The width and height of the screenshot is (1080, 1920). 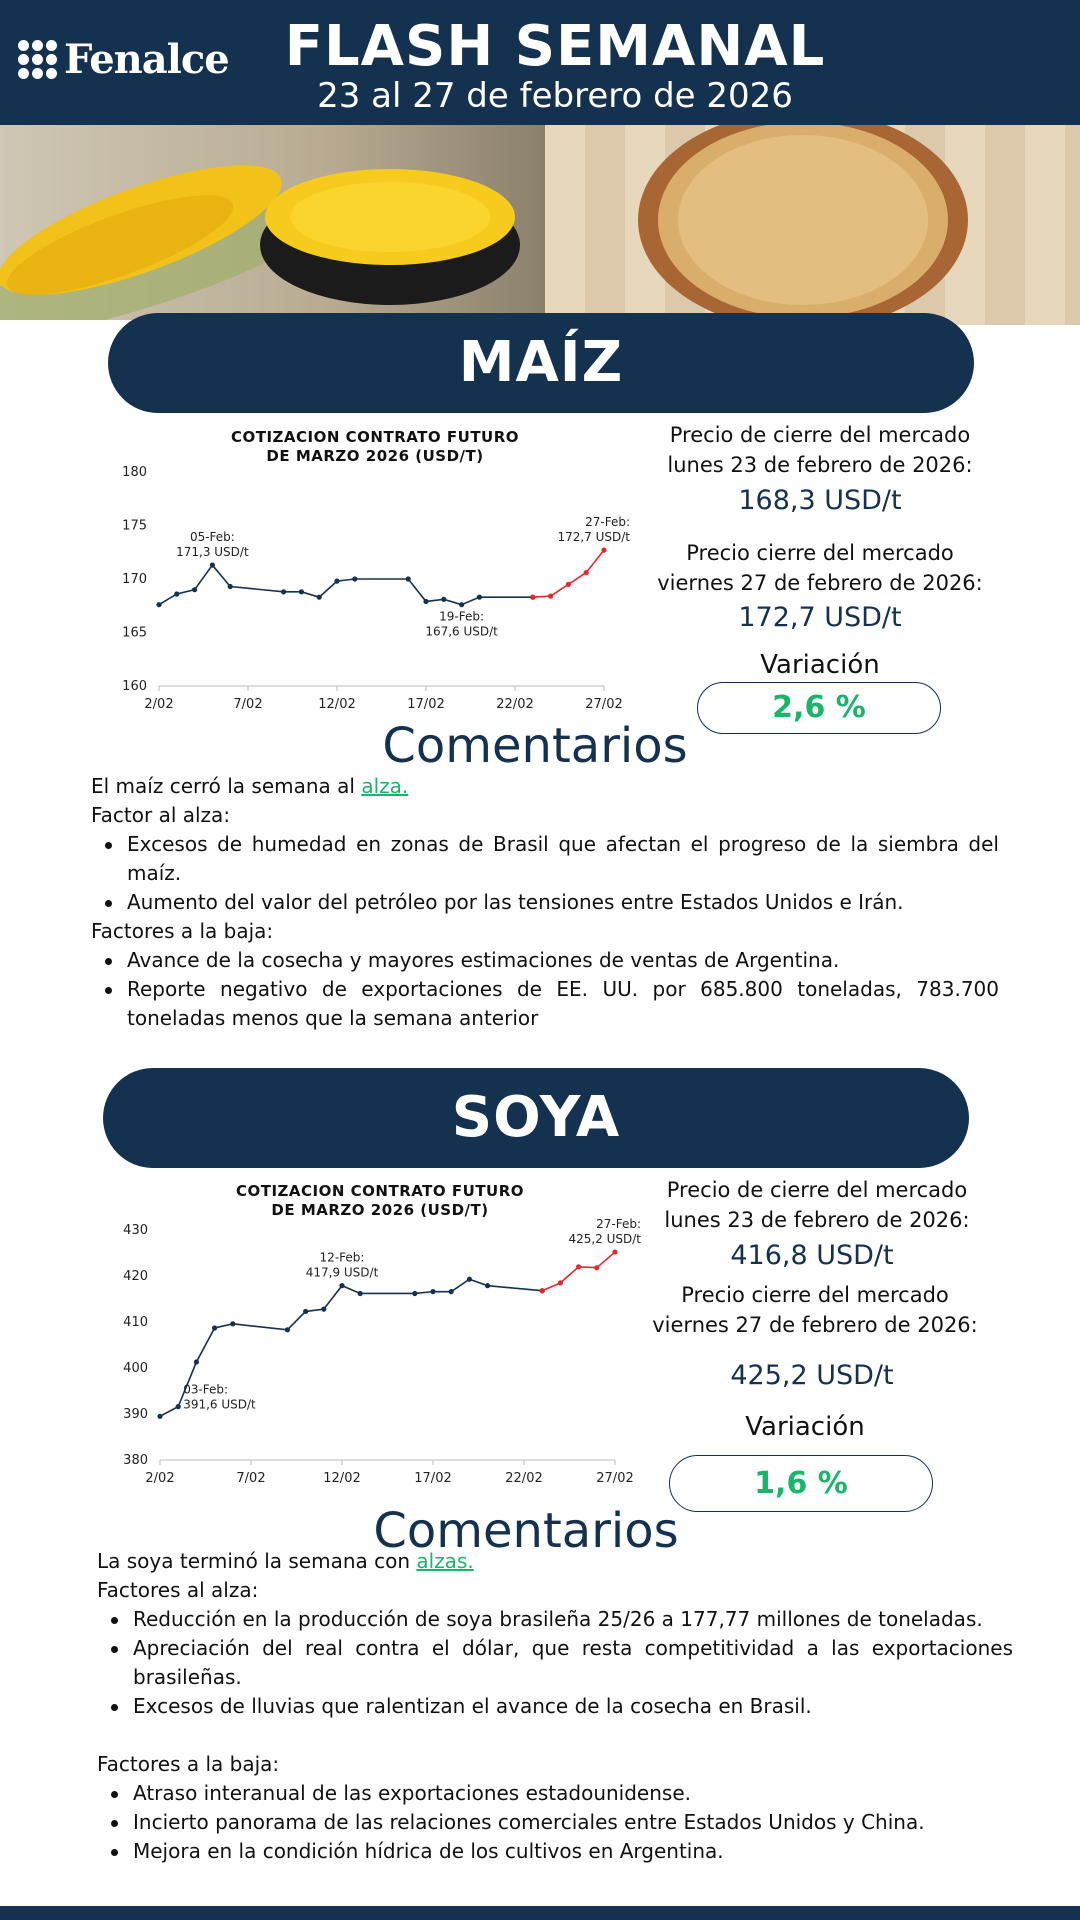 I want to click on soya-down-title: Factores a la baja:, so click(x=188, y=1764).